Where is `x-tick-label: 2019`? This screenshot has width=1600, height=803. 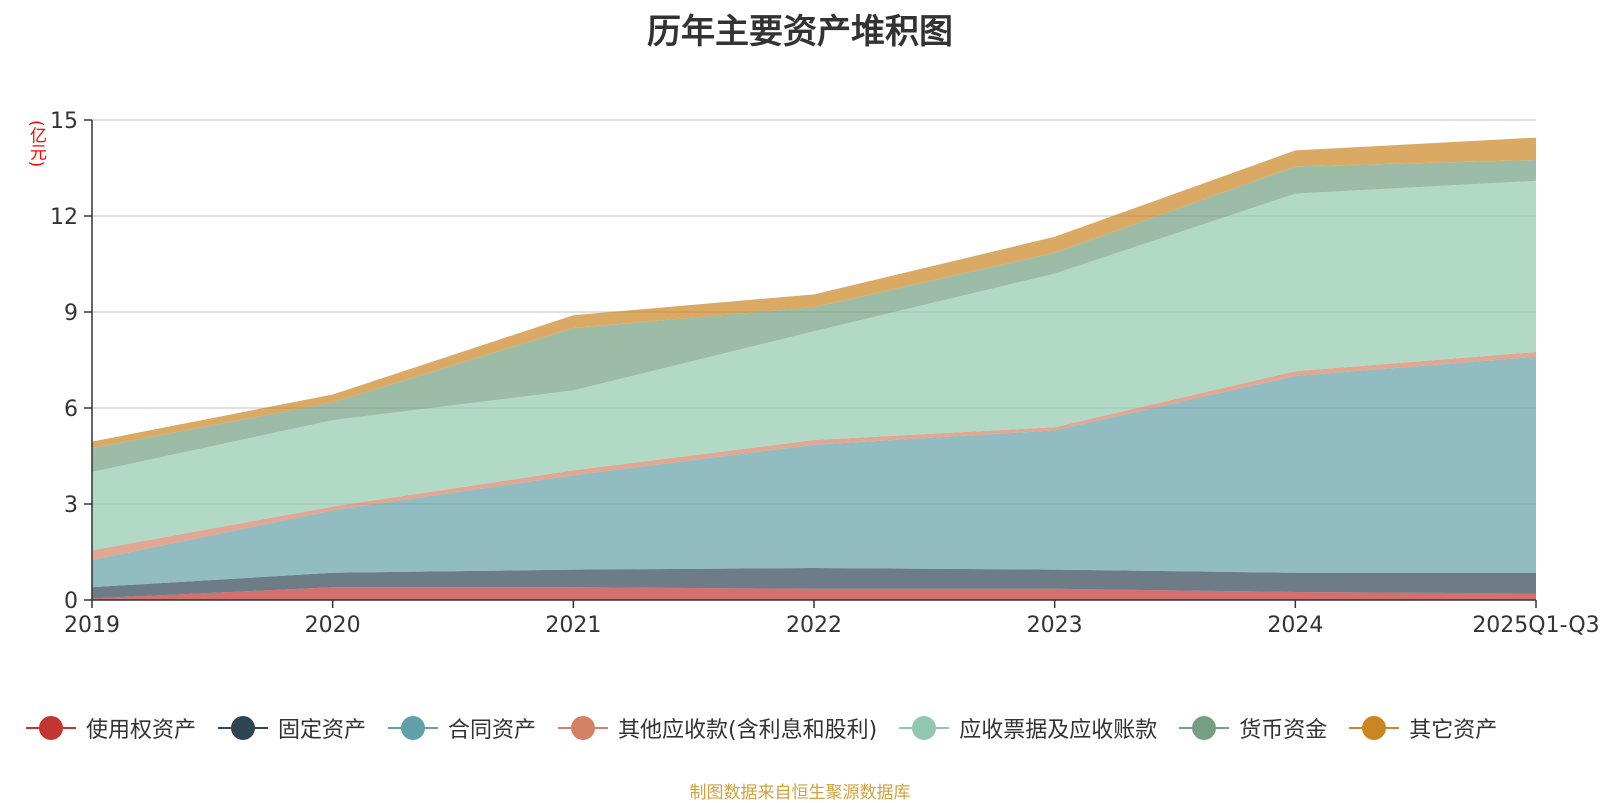 x-tick-label: 2019 is located at coordinates (92, 625).